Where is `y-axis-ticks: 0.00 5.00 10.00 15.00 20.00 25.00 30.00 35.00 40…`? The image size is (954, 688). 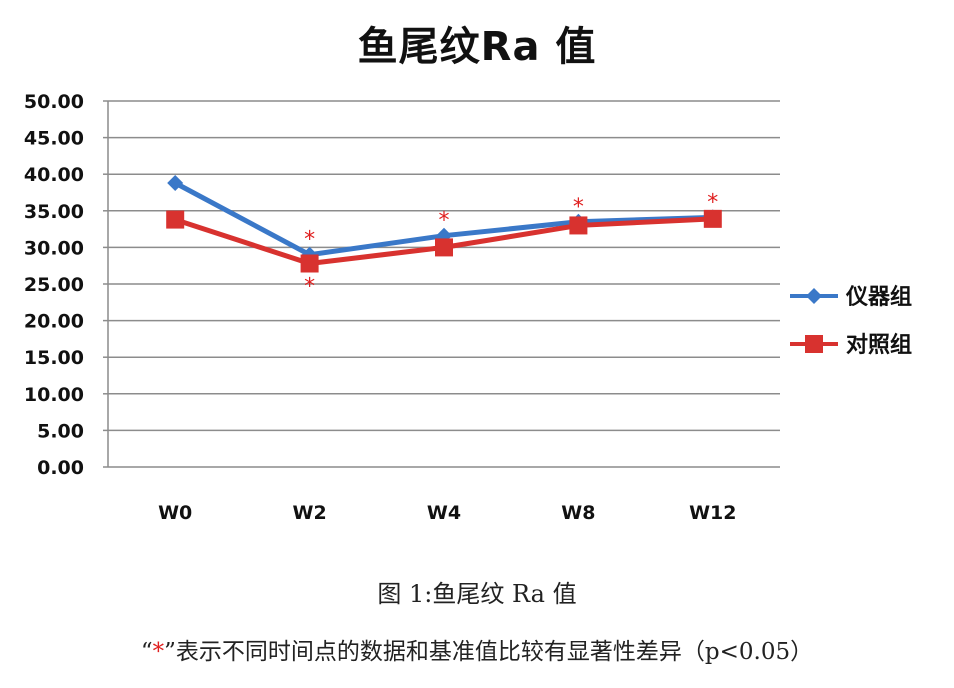
y-axis-ticks: 0.00 5.00 10.00 15.00 20.00 25.00 30.00 35.00 40… is located at coordinates (54, 285).